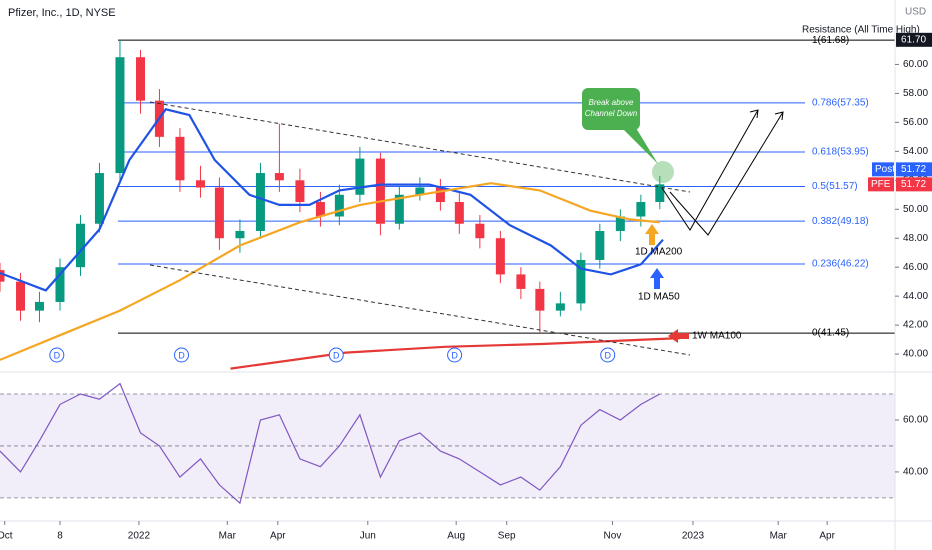 The height and width of the screenshot is (550, 932). What do you see at coordinates (861, 30) in the screenshot?
I see `resistance-note: Resistance (All Time High)` at bounding box center [861, 30].